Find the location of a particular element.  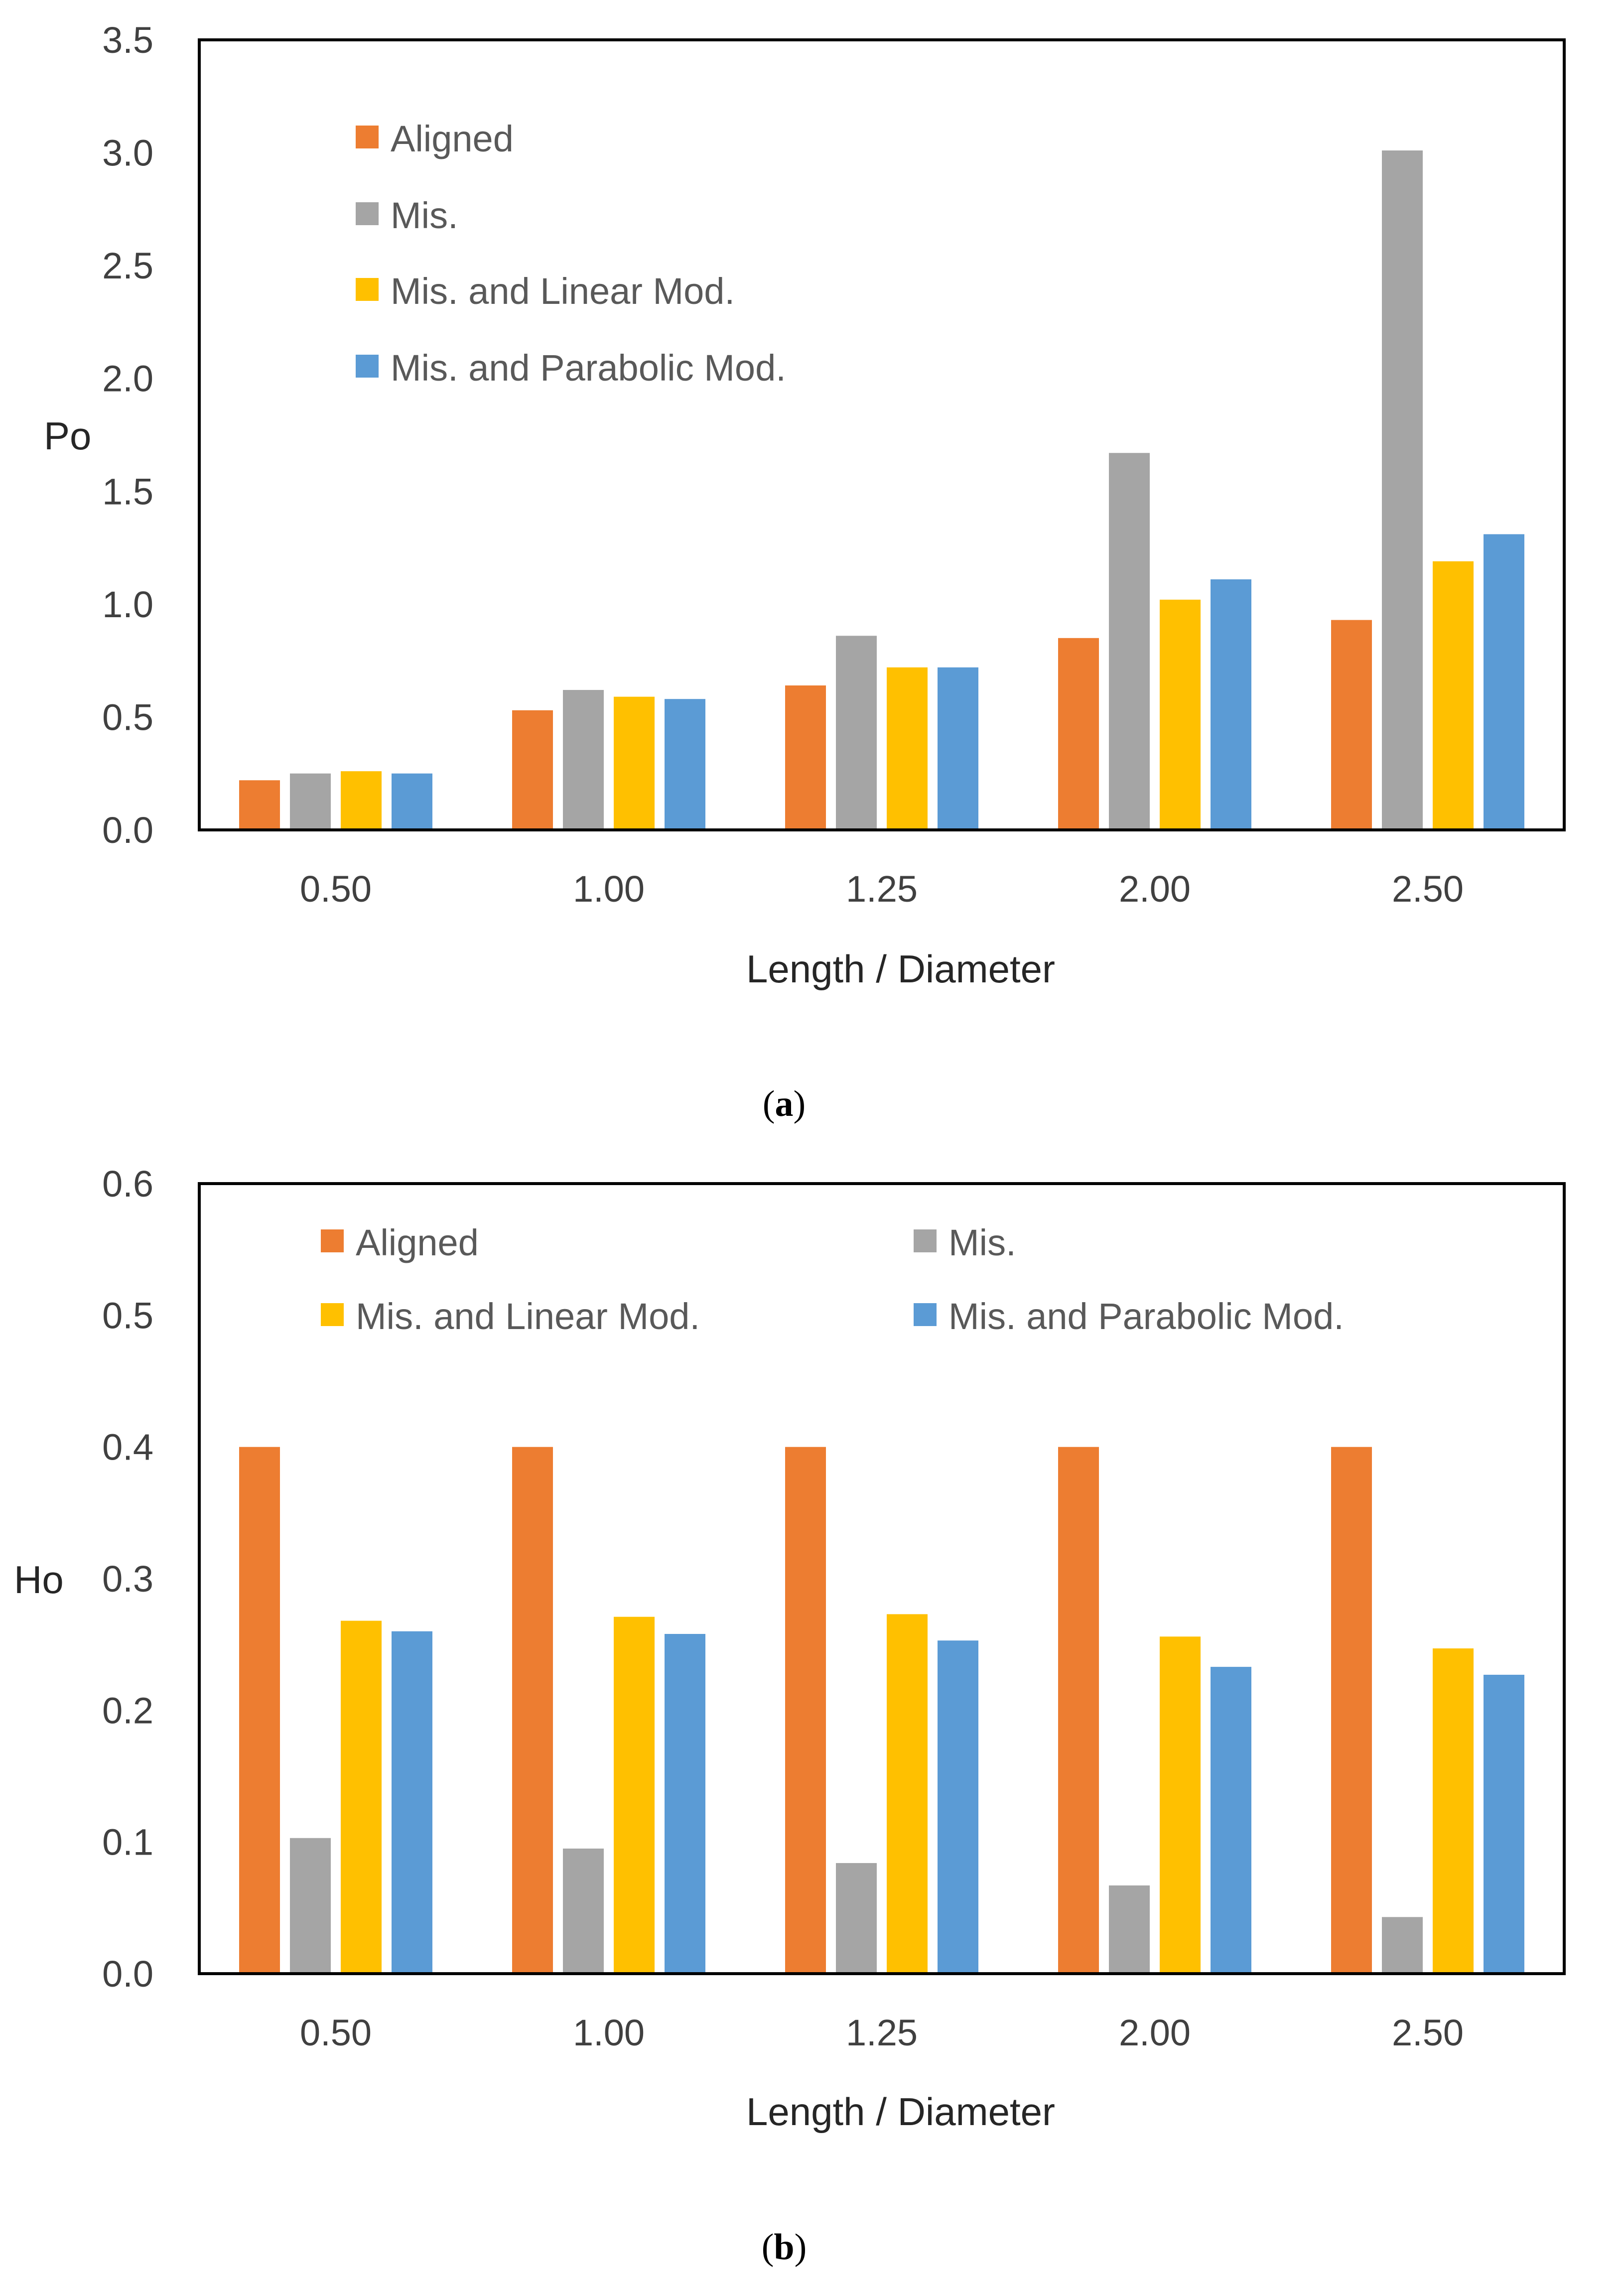

chart-a-xlabel: Length / Diameter is located at coordinates (901, 969).